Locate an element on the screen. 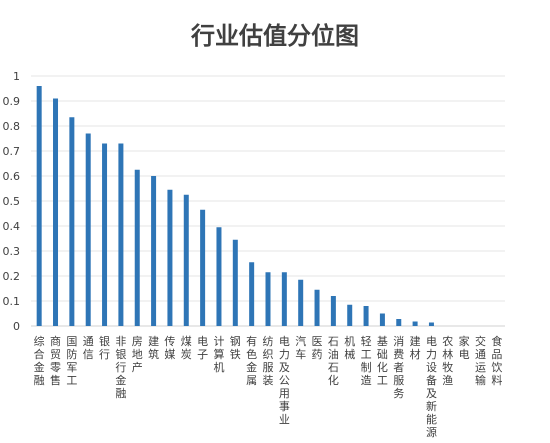 Image resolution: width=550 pixels, height=443 pixels. x-tick-label: 农林牧渔 is located at coordinates (447, 360).